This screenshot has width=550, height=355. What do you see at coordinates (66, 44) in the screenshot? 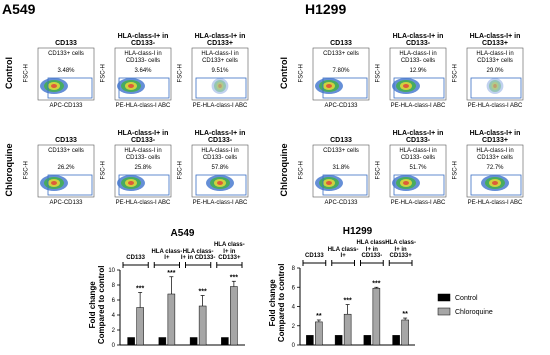
I see `panel-header: CD133` at bounding box center [66, 44].